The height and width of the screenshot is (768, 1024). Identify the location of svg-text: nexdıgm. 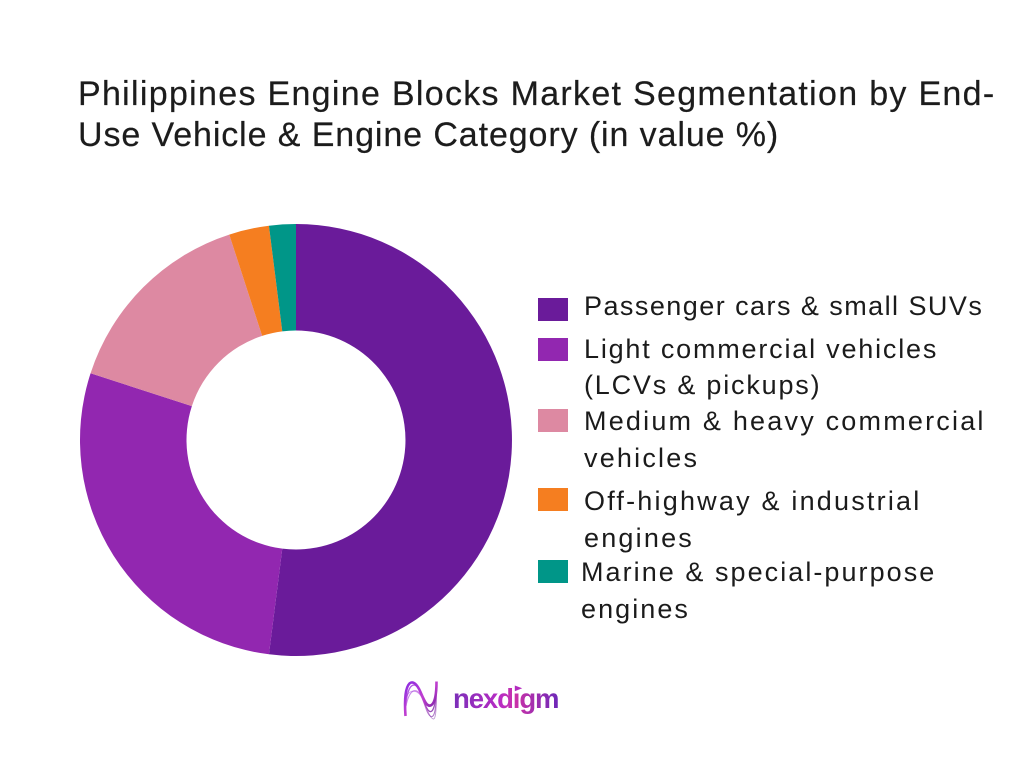
(505, 698).